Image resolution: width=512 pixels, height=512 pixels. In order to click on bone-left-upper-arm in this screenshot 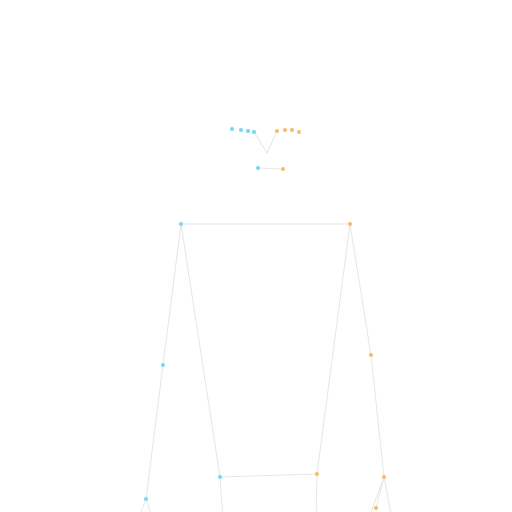, I will do `click(172, 294)`.